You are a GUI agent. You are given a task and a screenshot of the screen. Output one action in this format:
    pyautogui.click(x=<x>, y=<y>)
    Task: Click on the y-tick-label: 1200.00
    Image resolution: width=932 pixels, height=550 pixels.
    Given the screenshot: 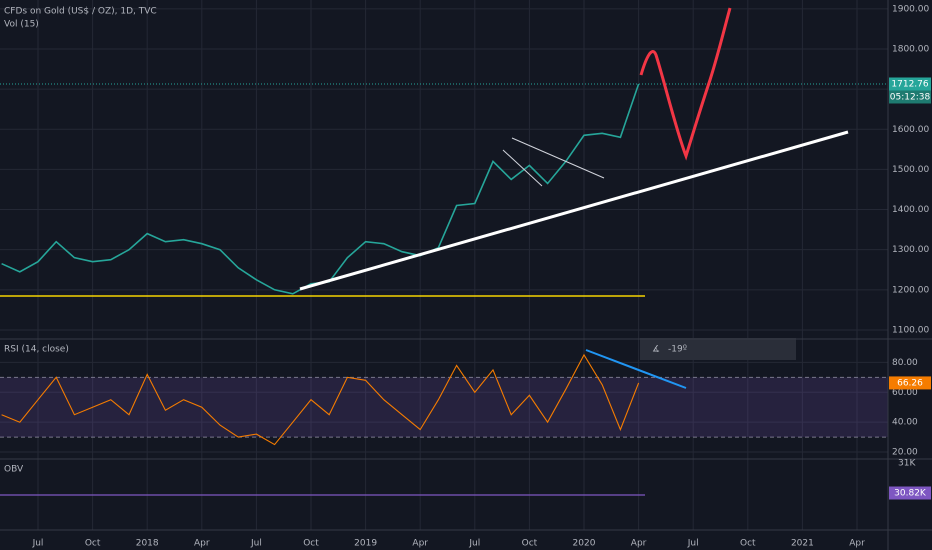 What is the action you would take?
    pyautogui.click(x=910, y=290)
    